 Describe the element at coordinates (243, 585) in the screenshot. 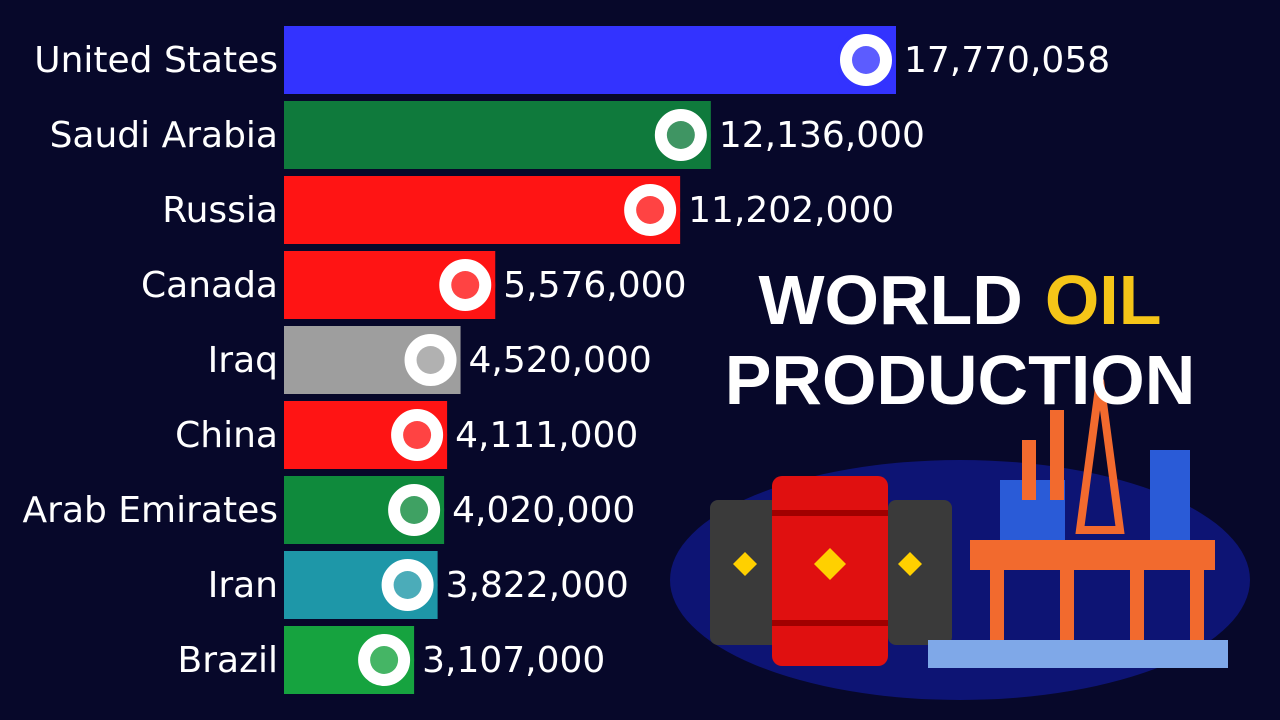

I see `category-label: Iran` at that location.